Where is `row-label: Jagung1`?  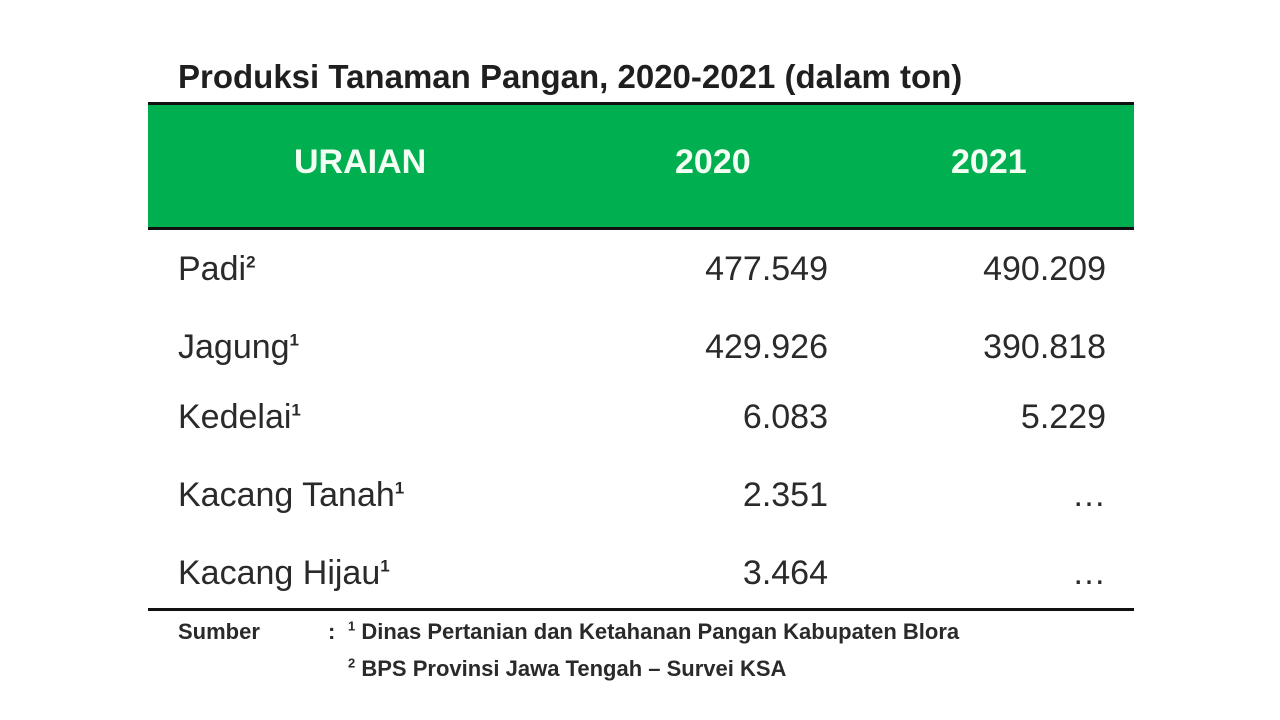 row-label: Jagung1 is located at coordinates (239, 347).